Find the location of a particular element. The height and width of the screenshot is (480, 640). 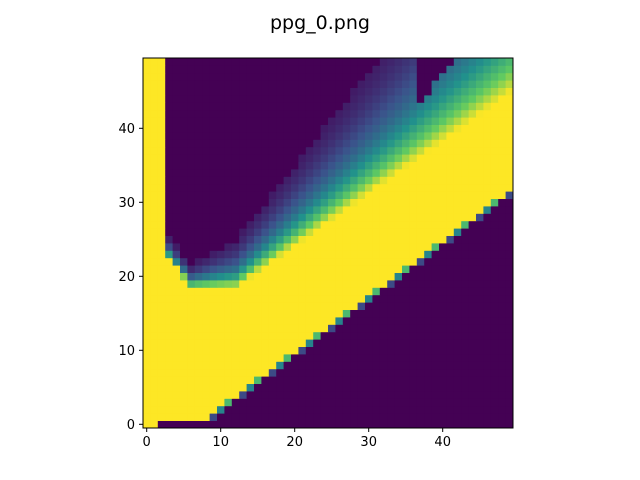

x-tick-label: 10 is located at coordinates (220, 442).